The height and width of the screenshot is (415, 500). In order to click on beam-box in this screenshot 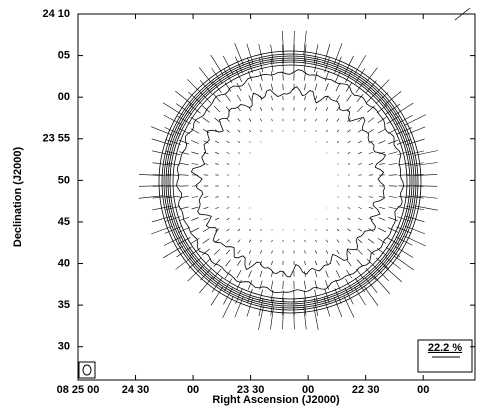, I will do `click(87, 370)`.